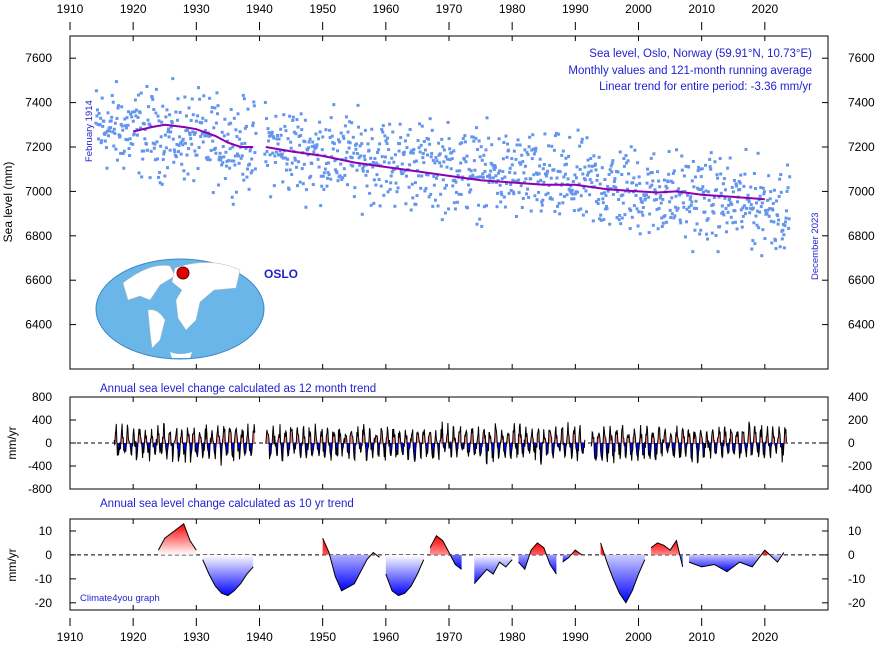  I want to click on y-tick-label-left: 6600, so click(38, 280).